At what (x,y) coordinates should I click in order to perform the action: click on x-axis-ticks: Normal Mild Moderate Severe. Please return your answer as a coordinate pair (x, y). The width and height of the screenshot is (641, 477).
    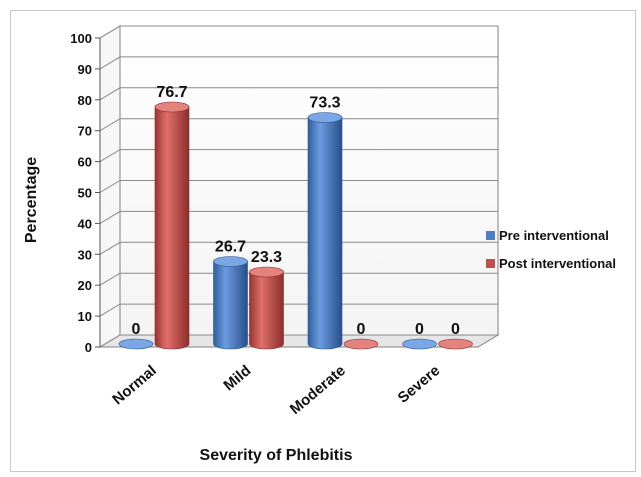
    Looking at the image, I should click on (276, 390).